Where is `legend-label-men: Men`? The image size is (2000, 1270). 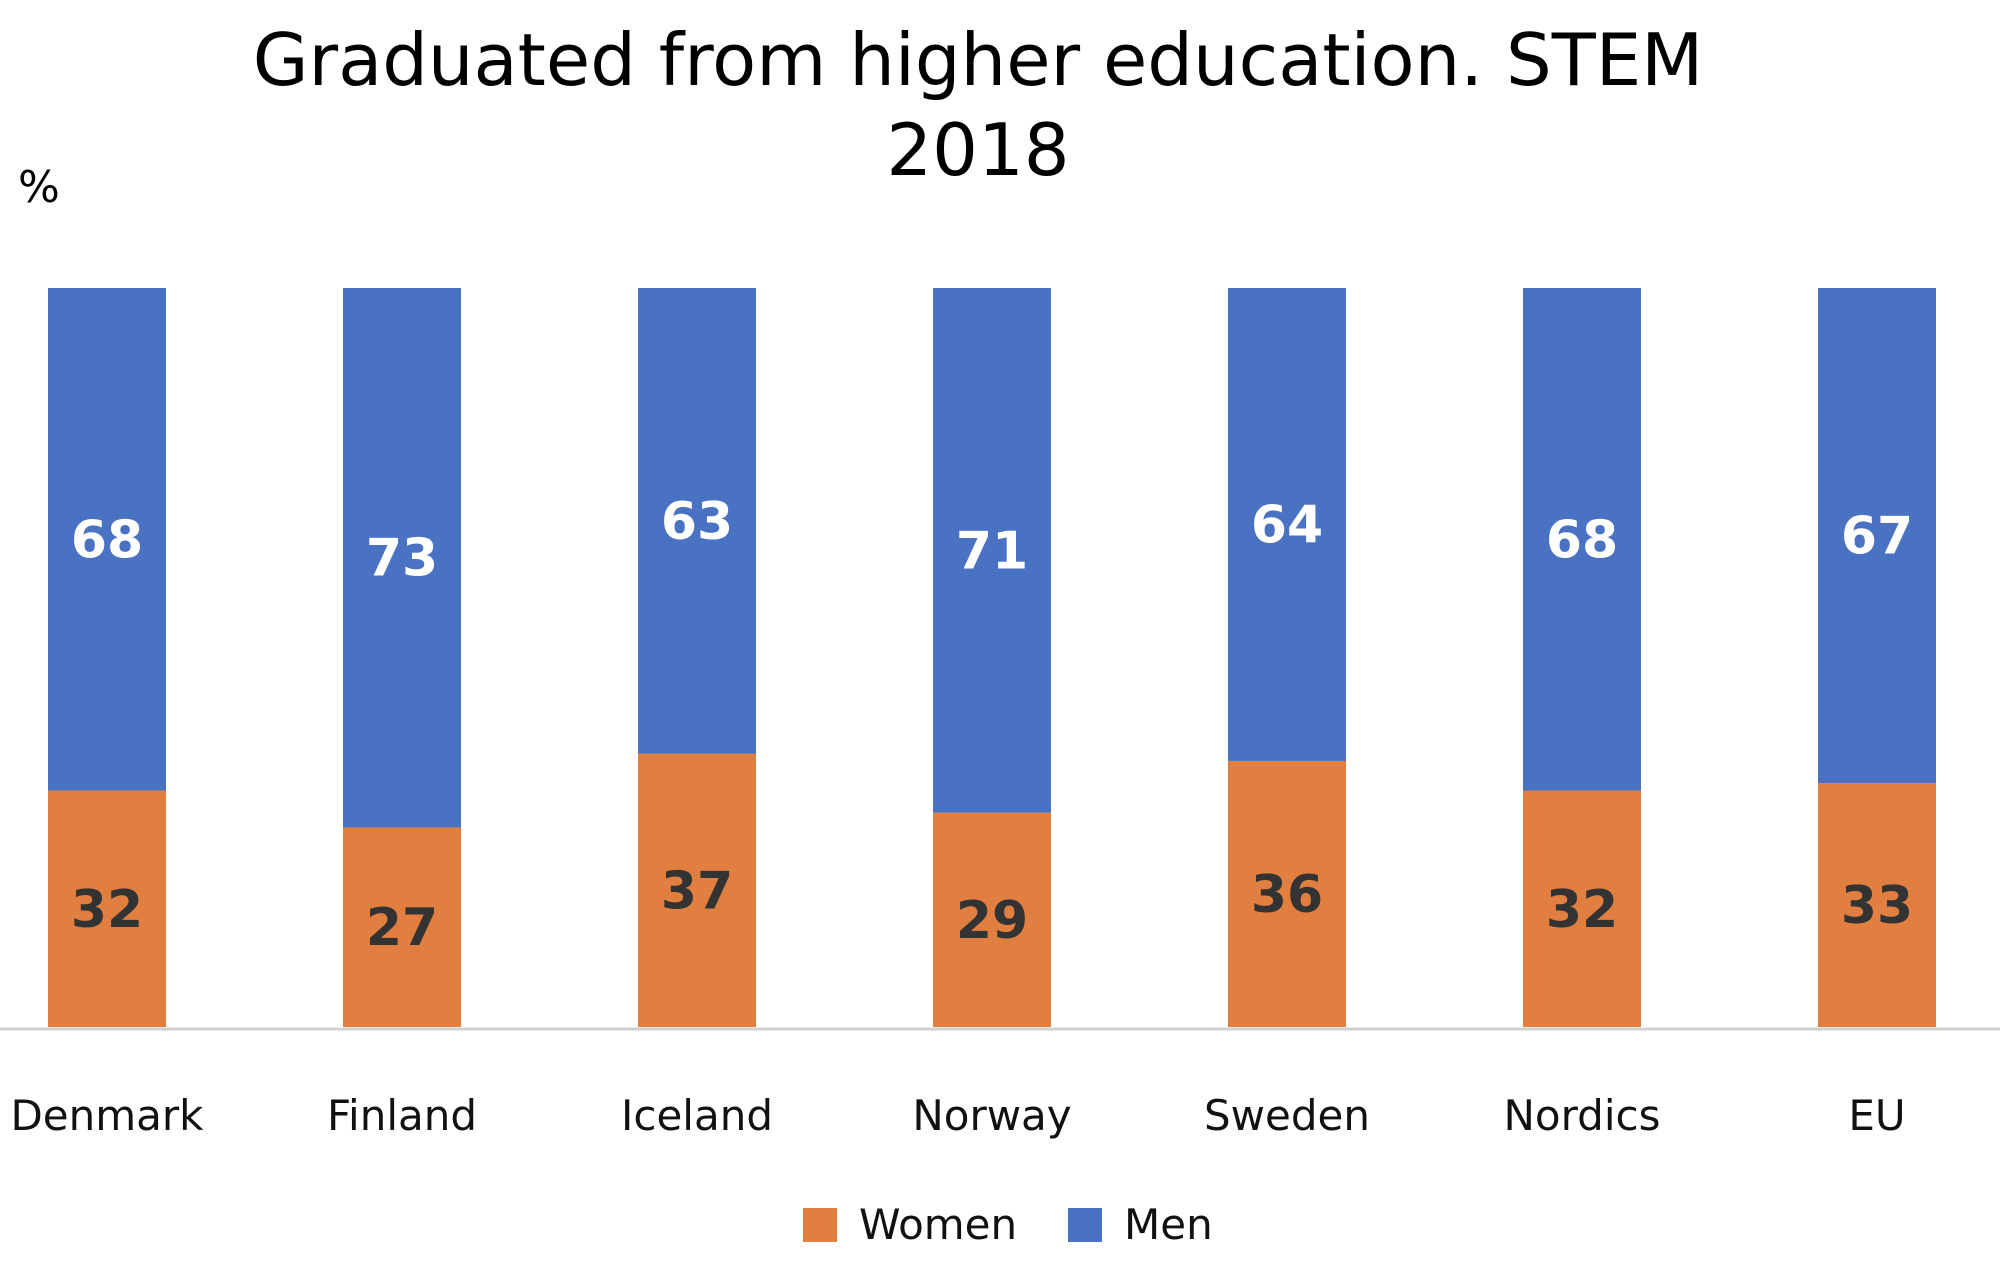 legend-label-men: Men is located at coordinates (1168, 1224).